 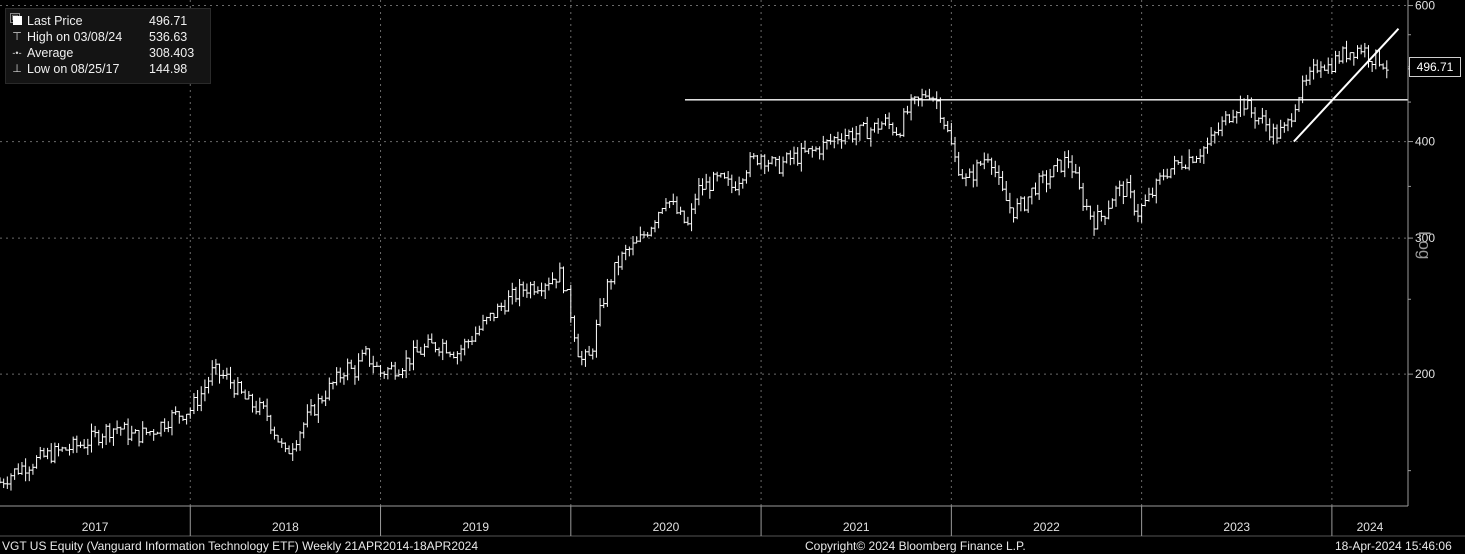 What do you see at coordinates (1435, 67) in the screenshot?
I see `last-price-tag: 496.71` at bounding box center [1435, 67].